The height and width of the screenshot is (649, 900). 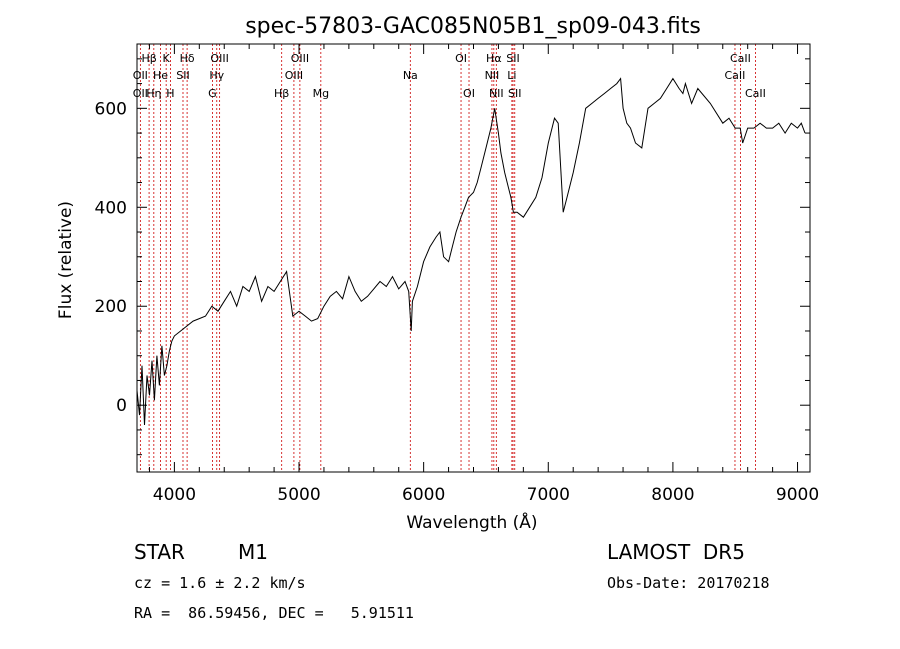 What do you see at coordinates (688, 583) in the screenshot?
I see `obs-date-label: Obs-Date: 20170218` at bounding box center [688, 583].